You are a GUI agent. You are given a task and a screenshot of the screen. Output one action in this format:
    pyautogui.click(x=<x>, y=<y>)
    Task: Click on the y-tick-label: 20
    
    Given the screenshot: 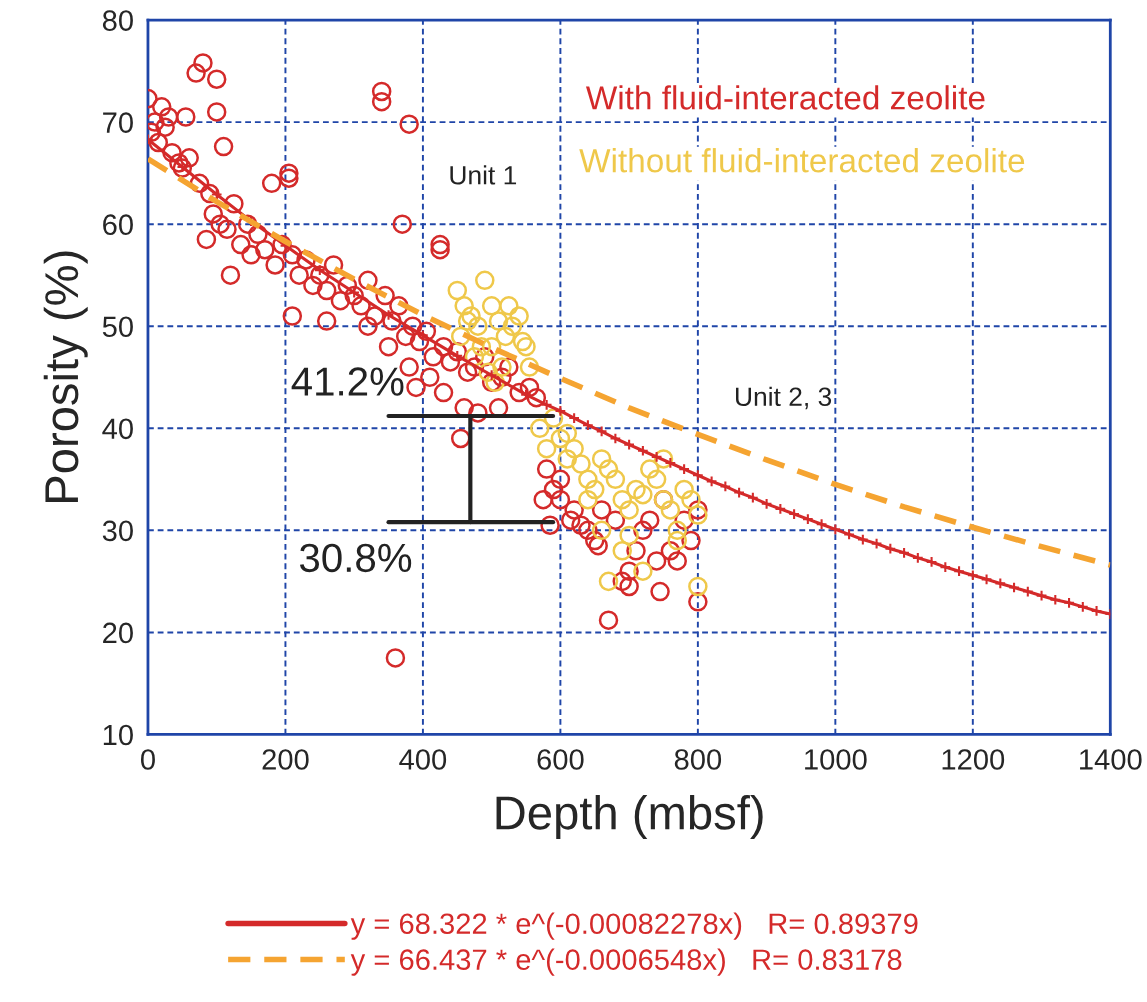 What is the action you would take?
    pyautogui.click(x=118, y=633)
    